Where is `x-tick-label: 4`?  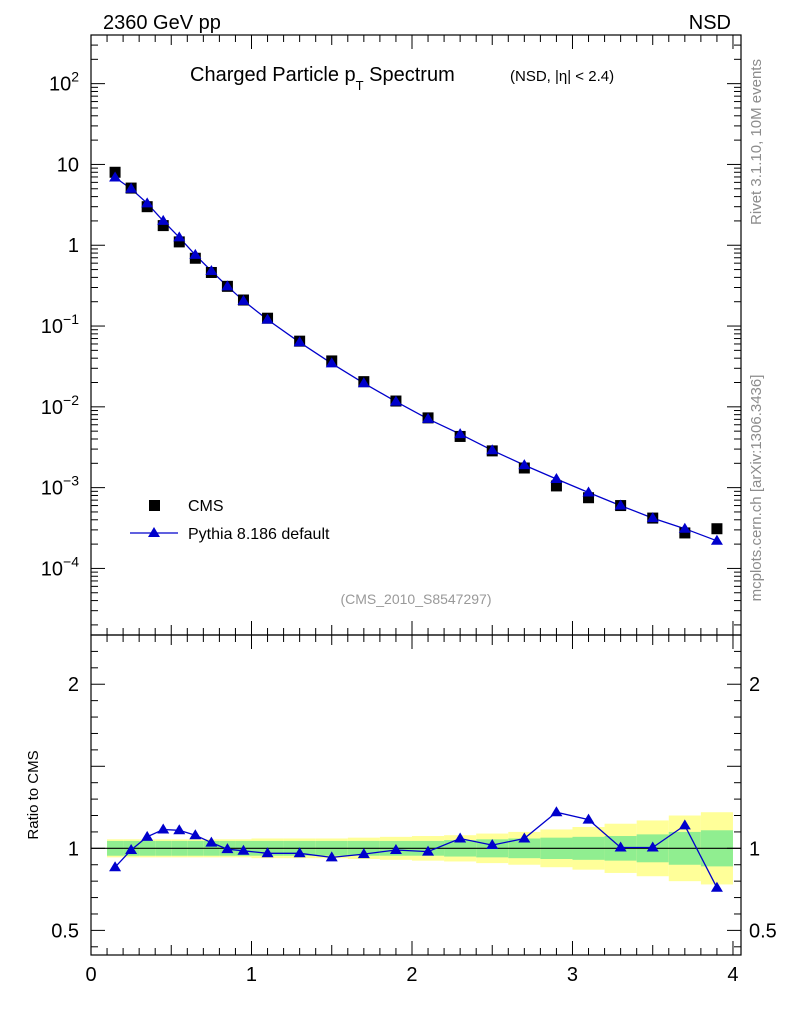 x-tick-label: 4 is located at coordinates (732, 975).